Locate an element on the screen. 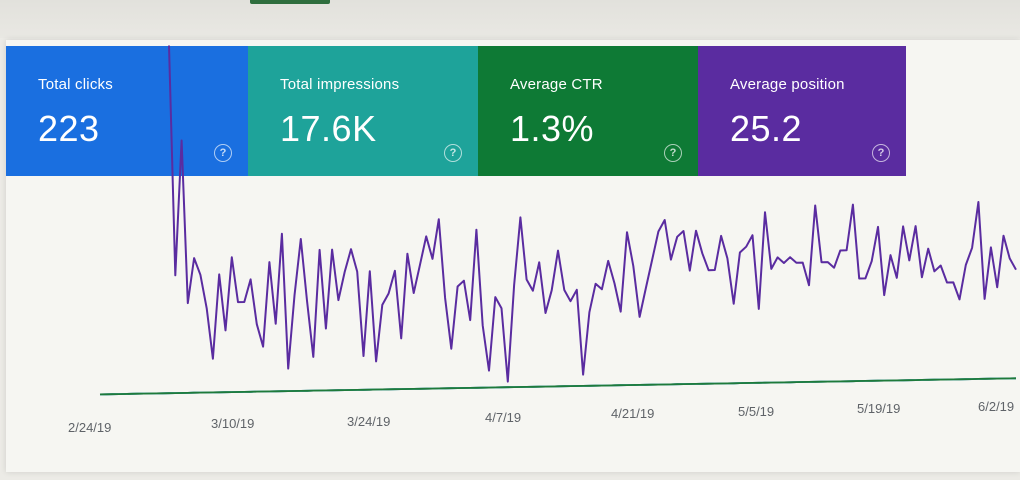  card-label: Average CTR is located at coordinates (556, 84).